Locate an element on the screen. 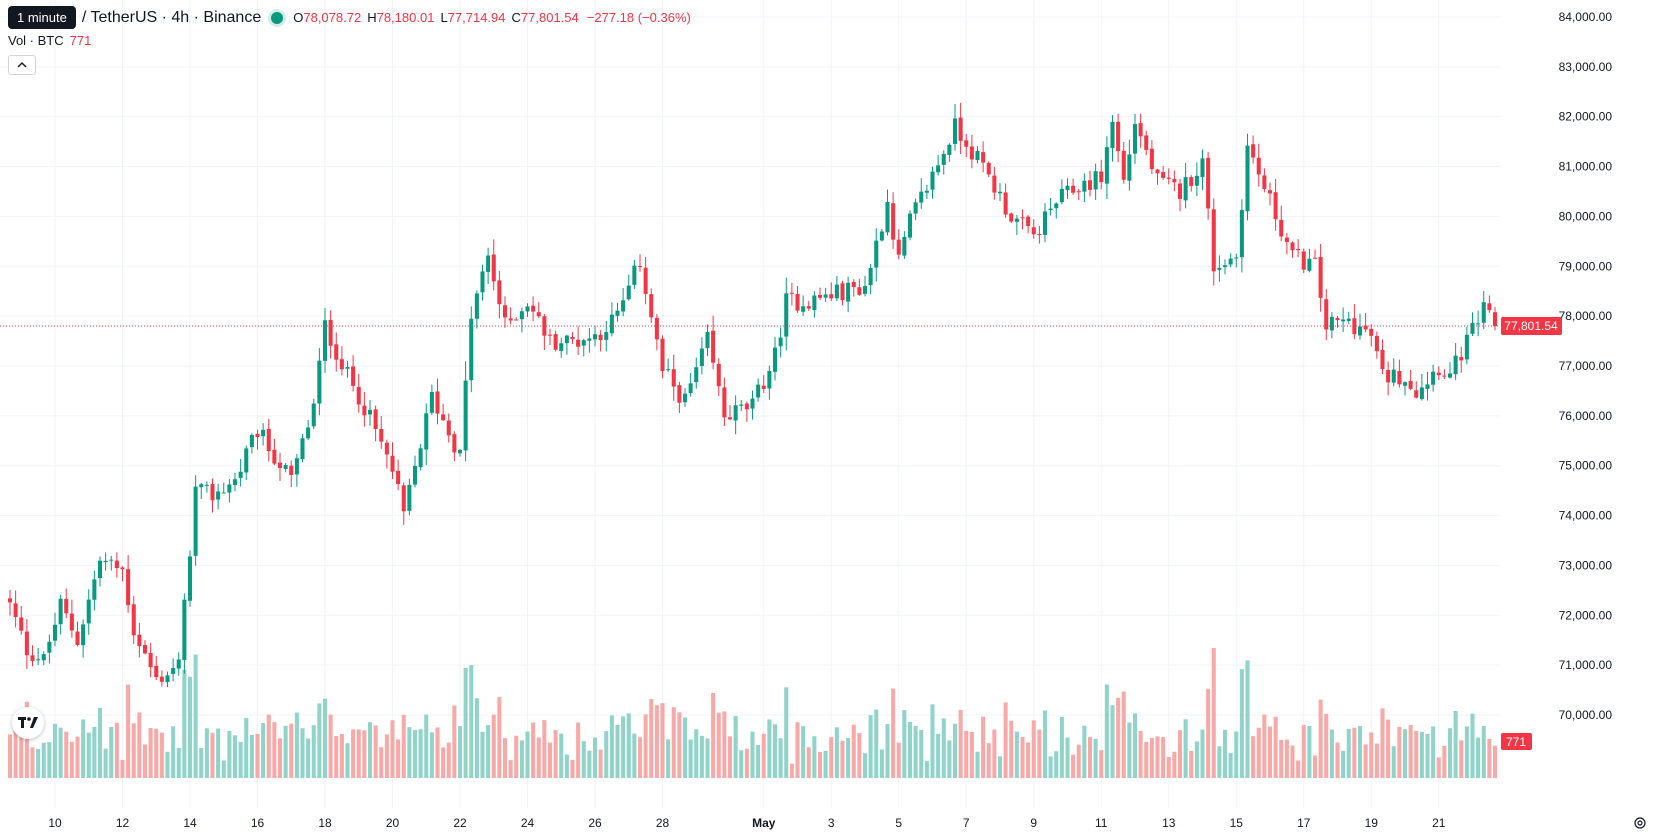 This screenshot has width=1678, height=840. tradingview-logo-icon is located at coordinates (28, 723).